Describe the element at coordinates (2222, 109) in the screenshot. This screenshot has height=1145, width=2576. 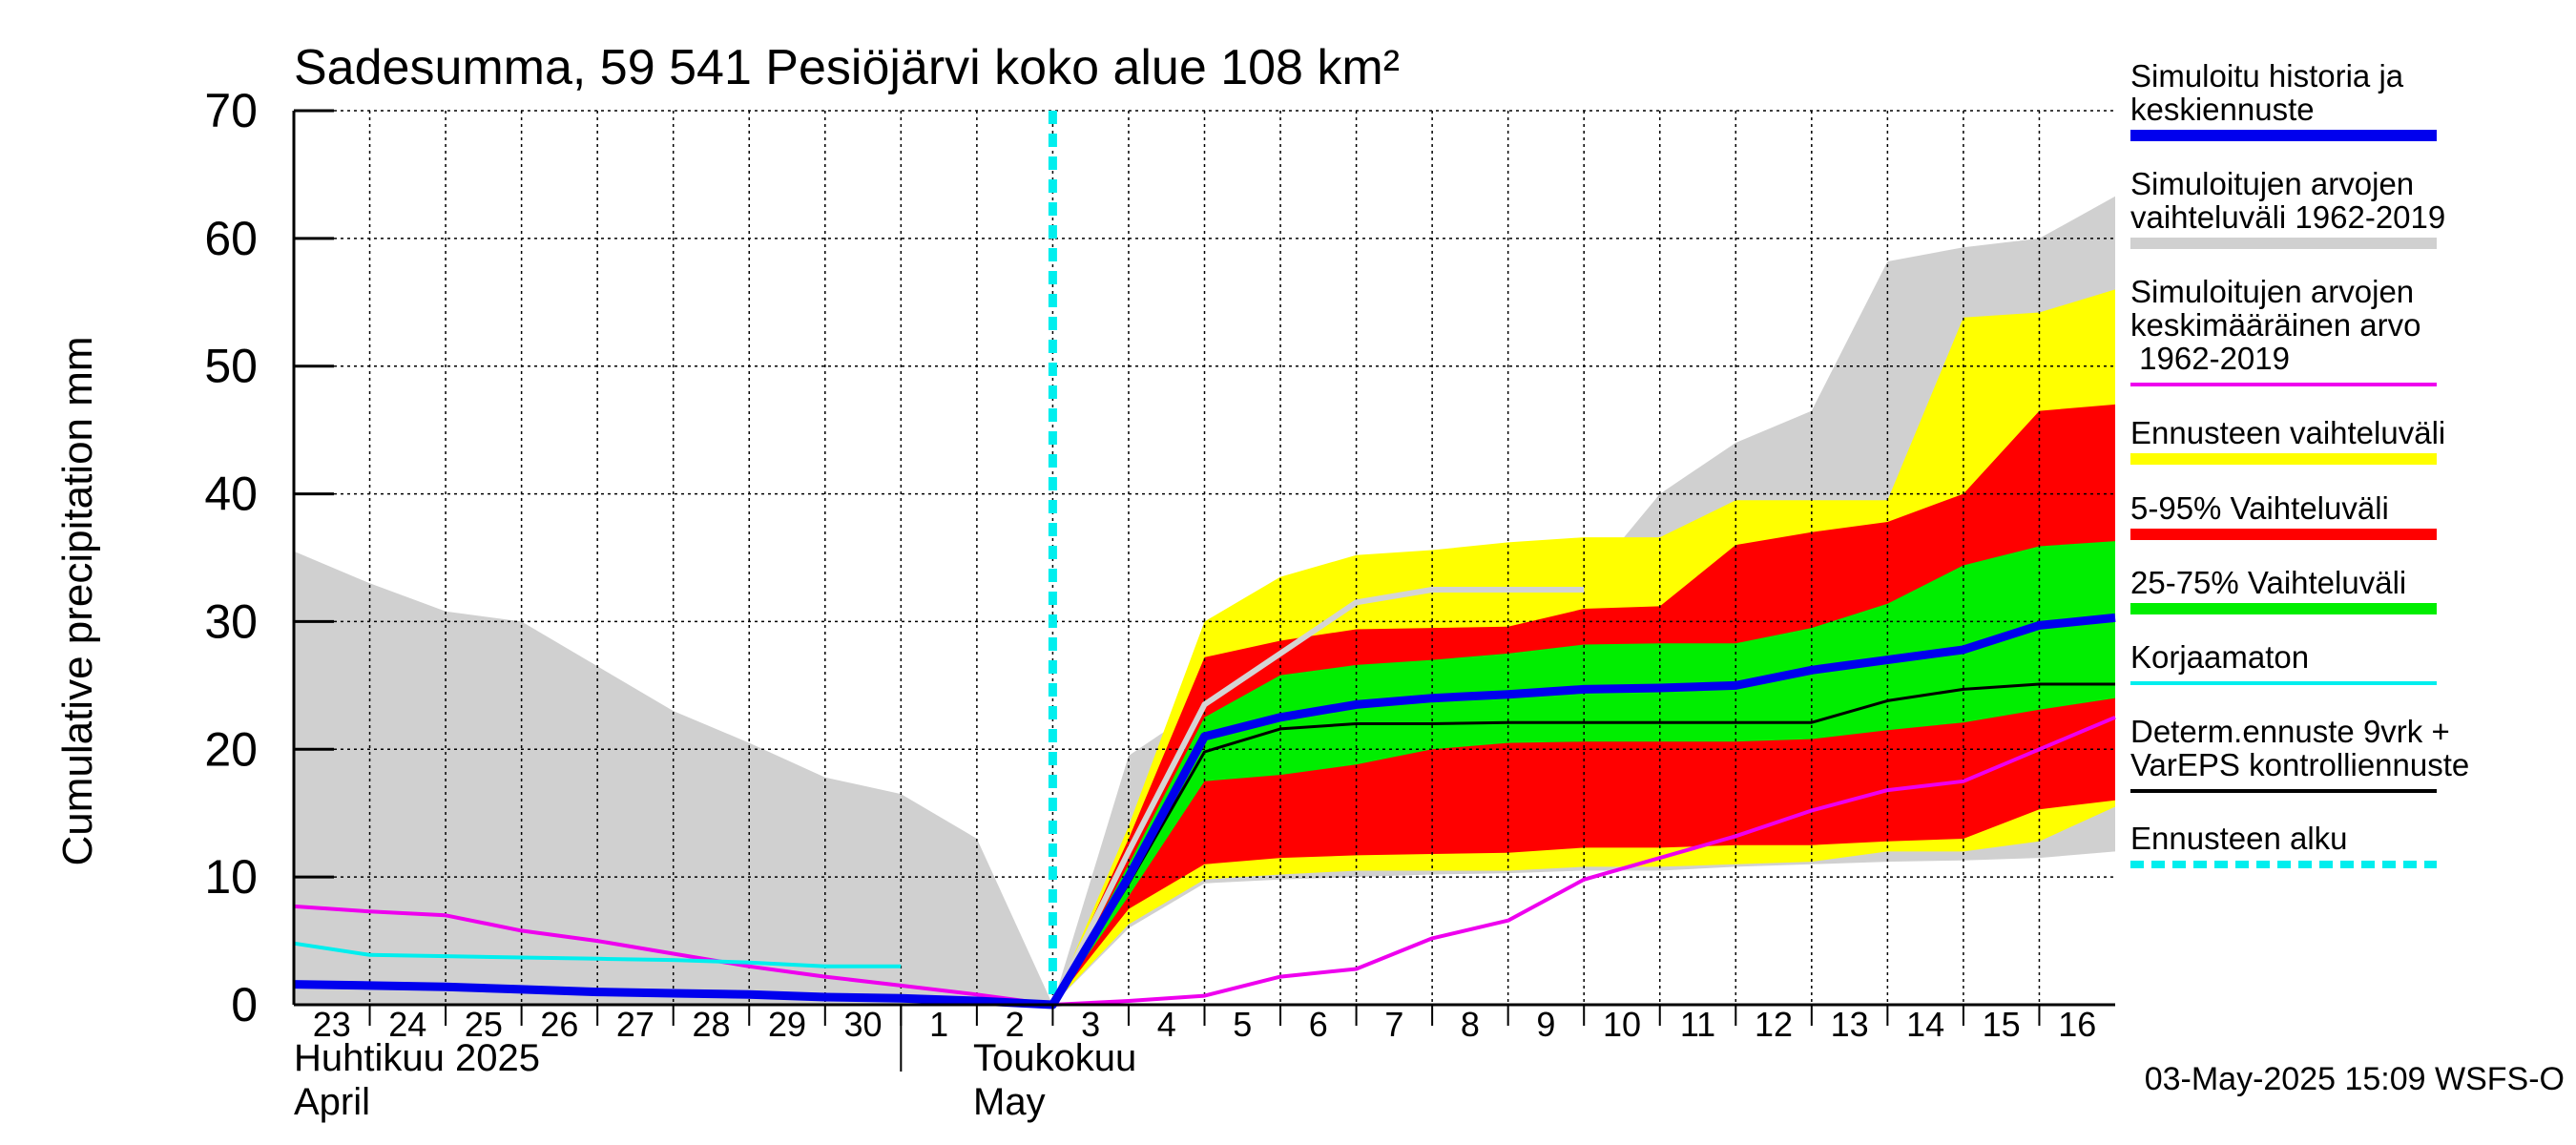
I see `legend-label-line: keskiennuste` at that location.